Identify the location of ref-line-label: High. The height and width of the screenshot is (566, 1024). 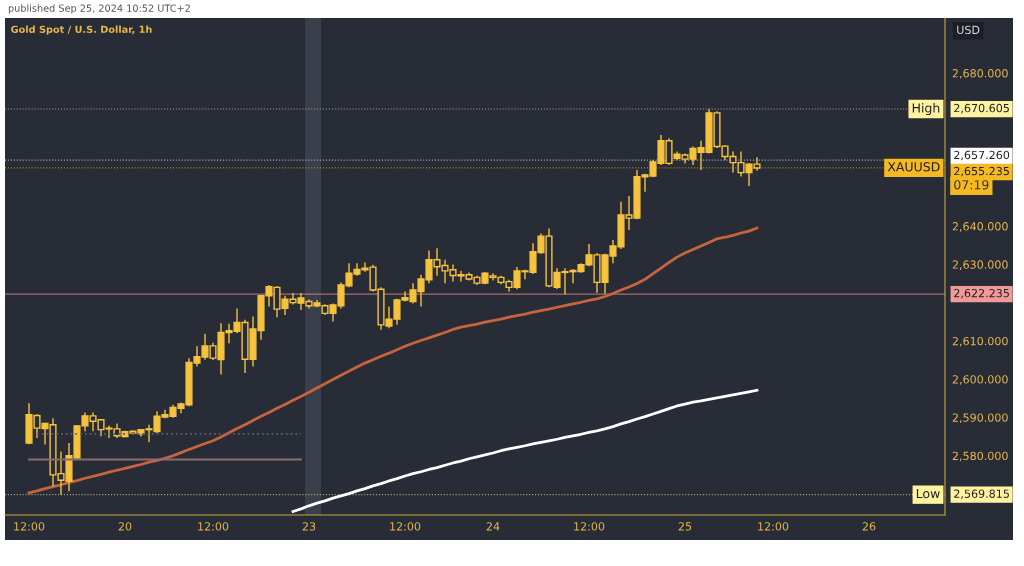
(926, 109).